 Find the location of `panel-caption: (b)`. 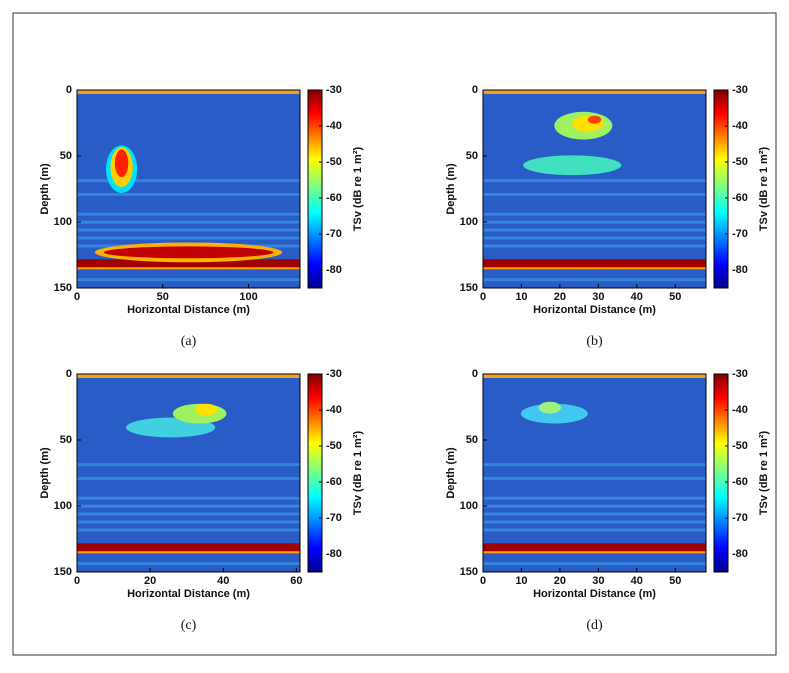

panel-caption: (b) is located at coordinates (594, 341).